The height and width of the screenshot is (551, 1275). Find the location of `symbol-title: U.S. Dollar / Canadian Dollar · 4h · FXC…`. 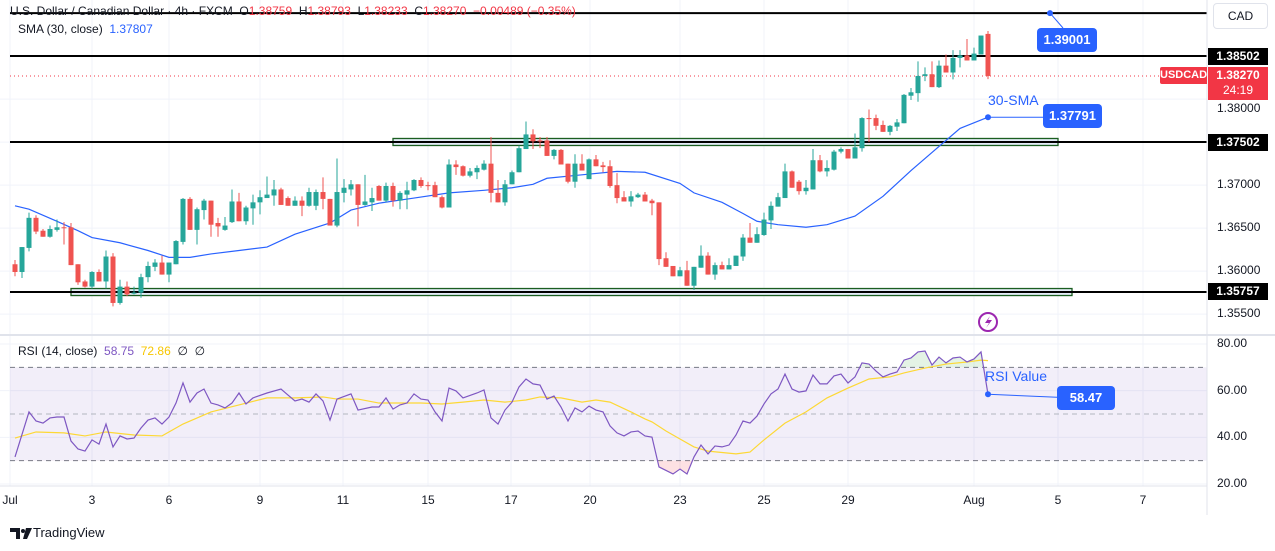

symbol-title: U.S. Dollar / Canadian Dollar · 4h · FXC… is located at coordinates (121, 11).